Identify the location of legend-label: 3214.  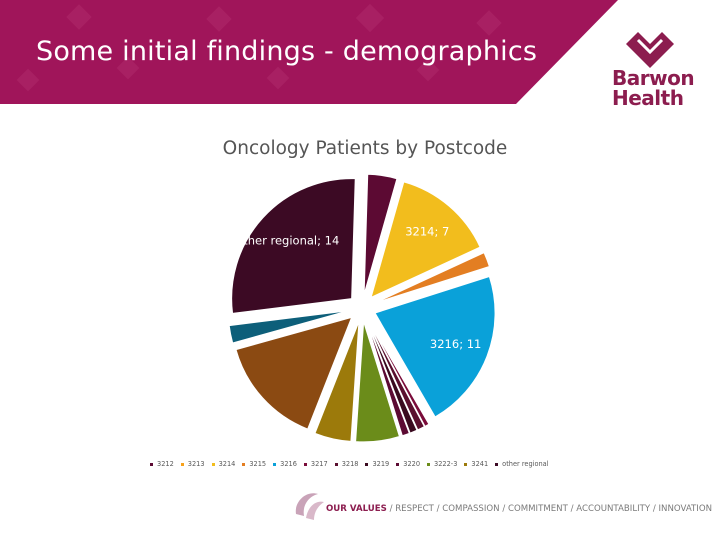
(227, 464).